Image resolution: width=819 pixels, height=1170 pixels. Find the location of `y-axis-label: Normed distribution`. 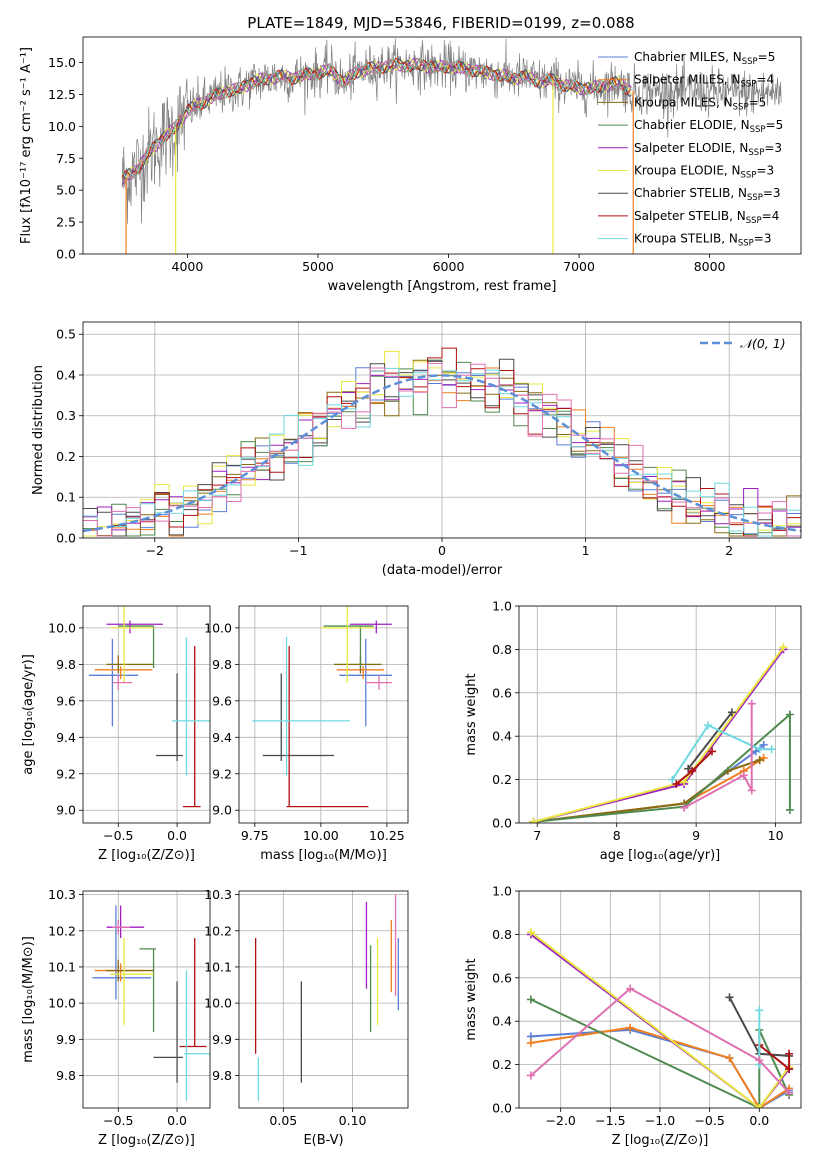

y-axis-label: Normed distribution is located at coordinates (38, 430).